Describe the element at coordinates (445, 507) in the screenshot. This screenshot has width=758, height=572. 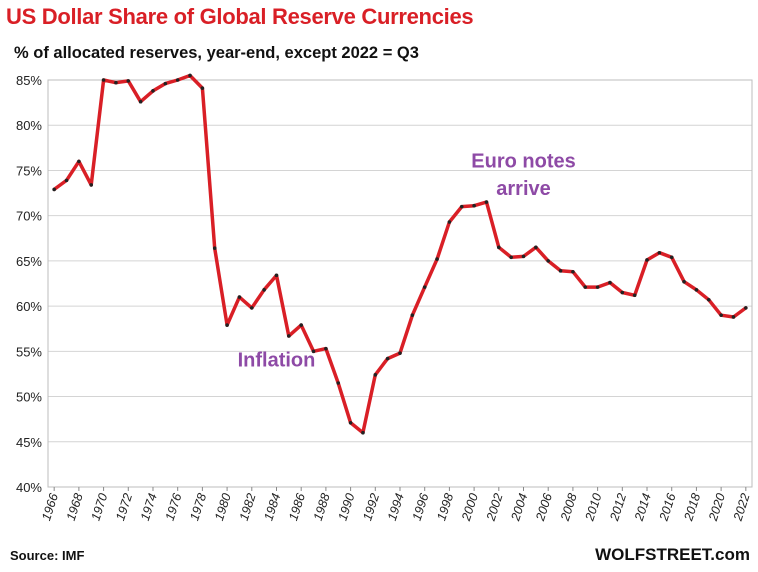
I see `x-tick-label: 1998` at that location.